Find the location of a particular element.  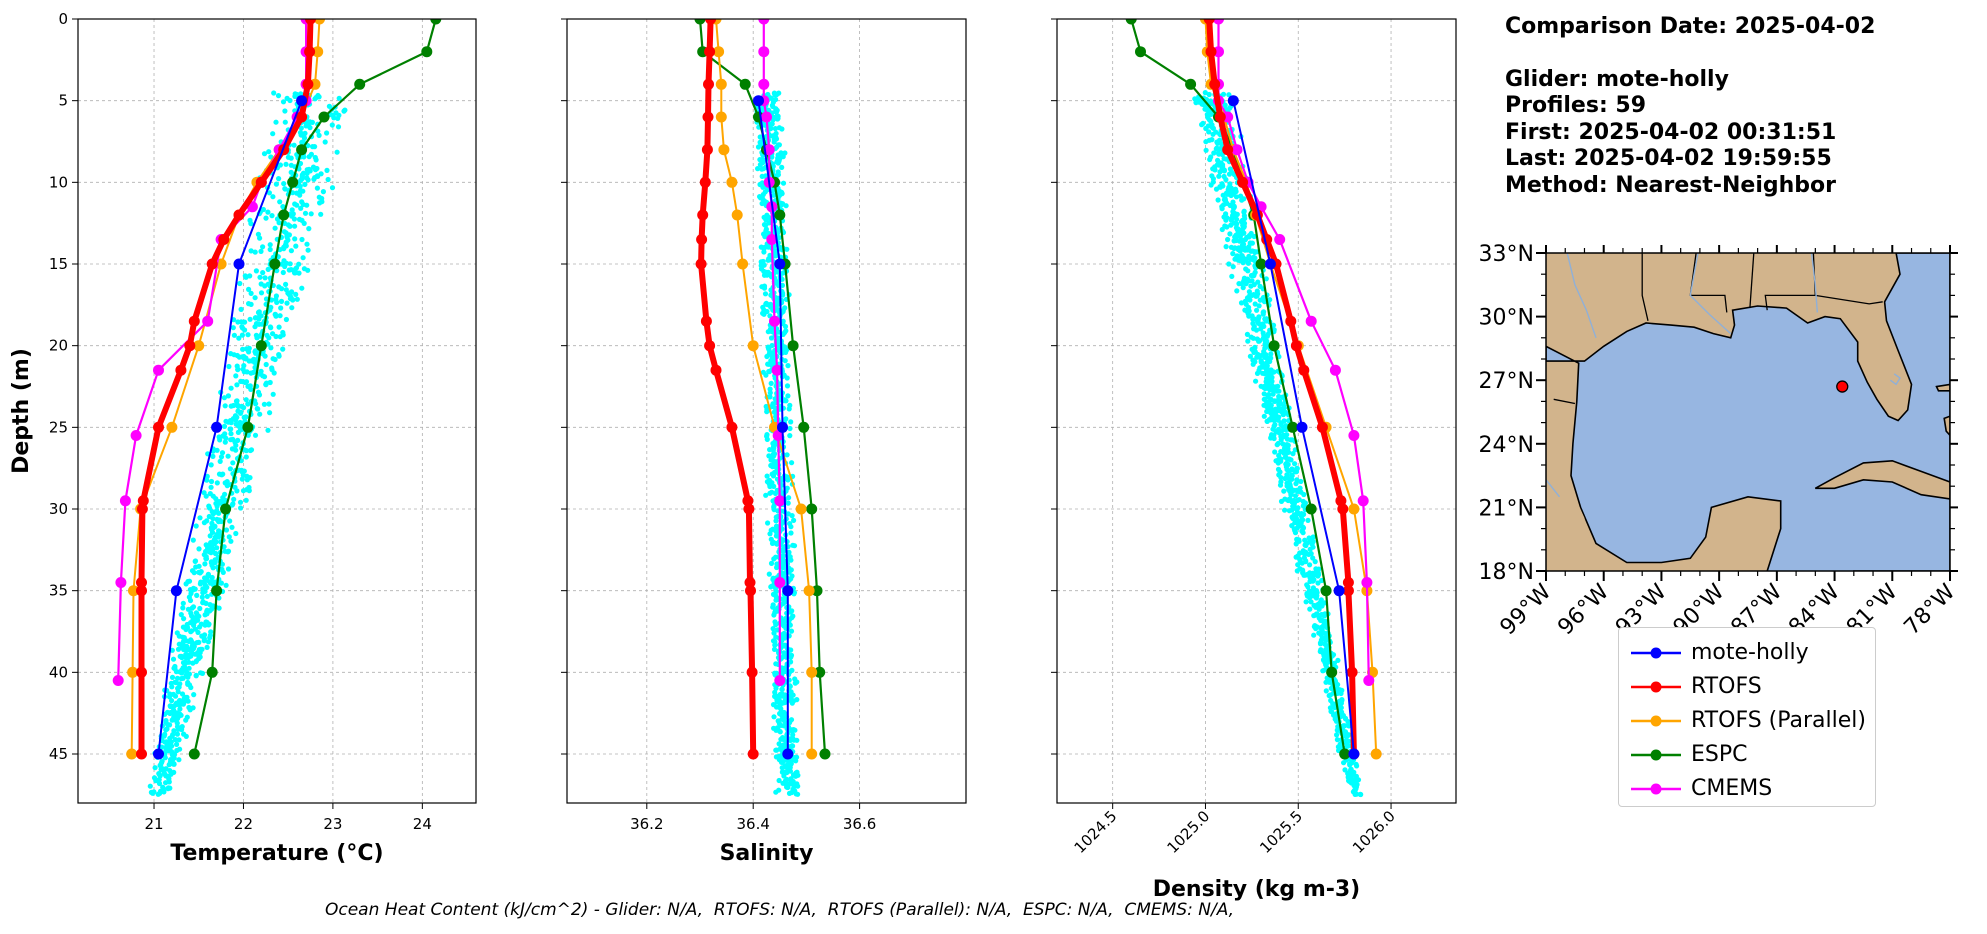

x-tick-label: 1025.0 is located at coordinates (1188, 832).